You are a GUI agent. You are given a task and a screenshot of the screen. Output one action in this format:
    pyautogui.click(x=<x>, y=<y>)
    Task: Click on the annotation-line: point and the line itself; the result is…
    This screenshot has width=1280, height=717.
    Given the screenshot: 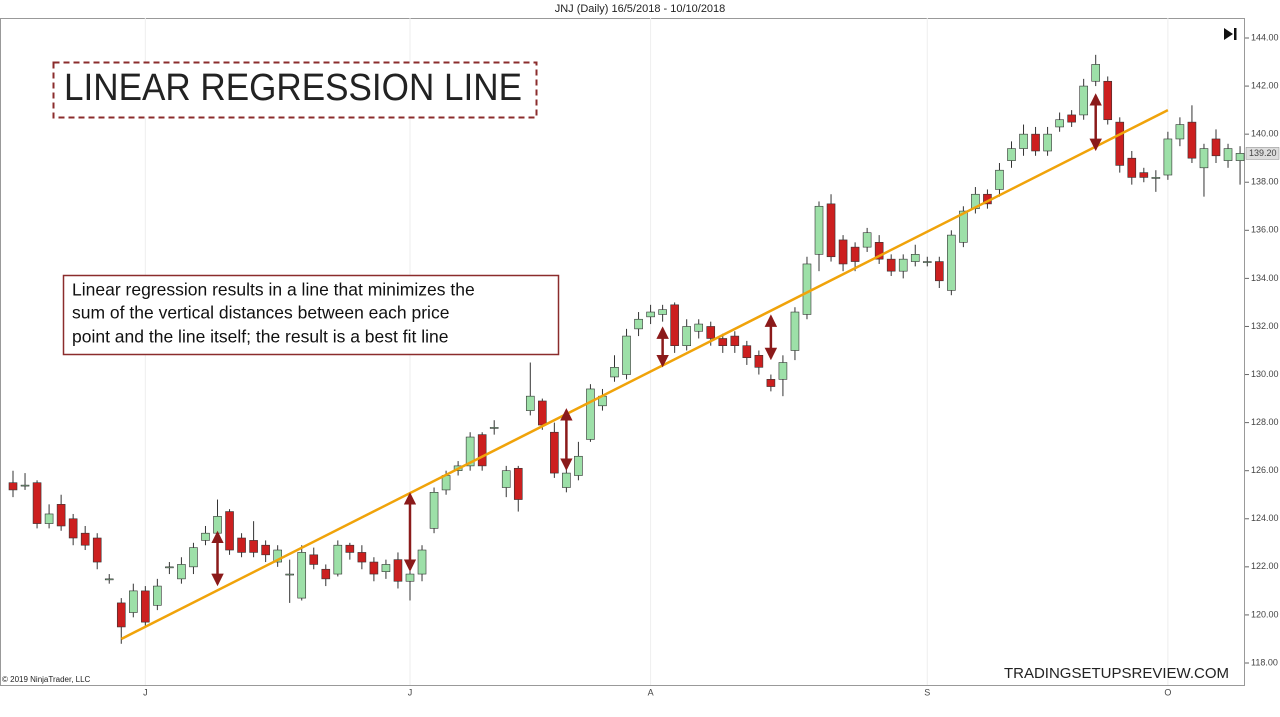 What is the action you would take?
    pyautogui.click(x=260, y=337)
    